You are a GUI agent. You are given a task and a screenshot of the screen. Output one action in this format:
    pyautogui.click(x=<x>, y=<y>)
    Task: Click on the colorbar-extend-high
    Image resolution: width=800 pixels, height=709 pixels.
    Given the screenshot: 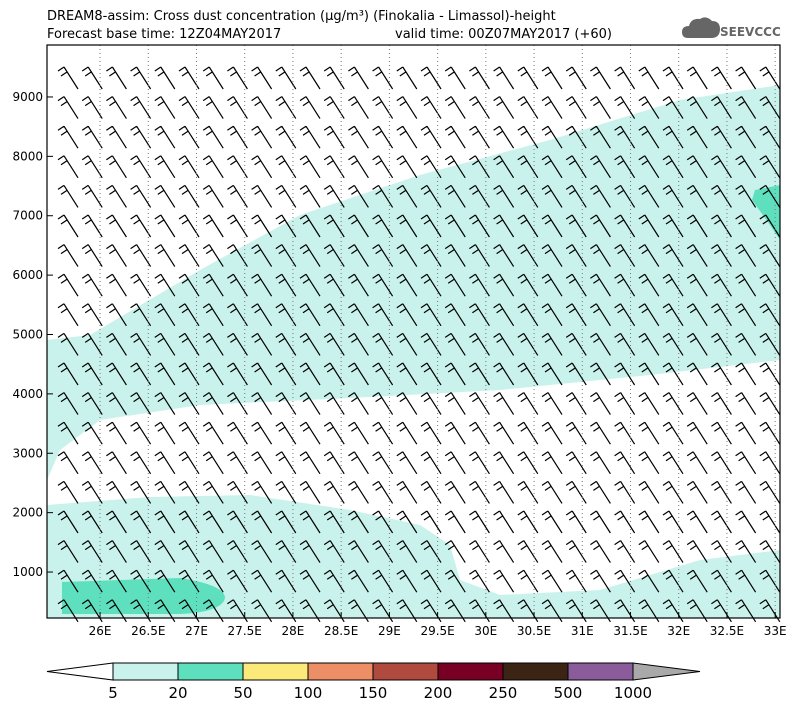 What is the action you would take?
    pyautogui.click(x=666, y=671)
    